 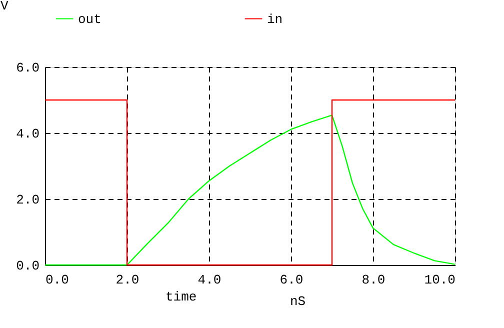 What do you see at coordinates (28, 68) in the screenshot?
I see `y-tick-label: 6.0` at bounding box center [28, 68].